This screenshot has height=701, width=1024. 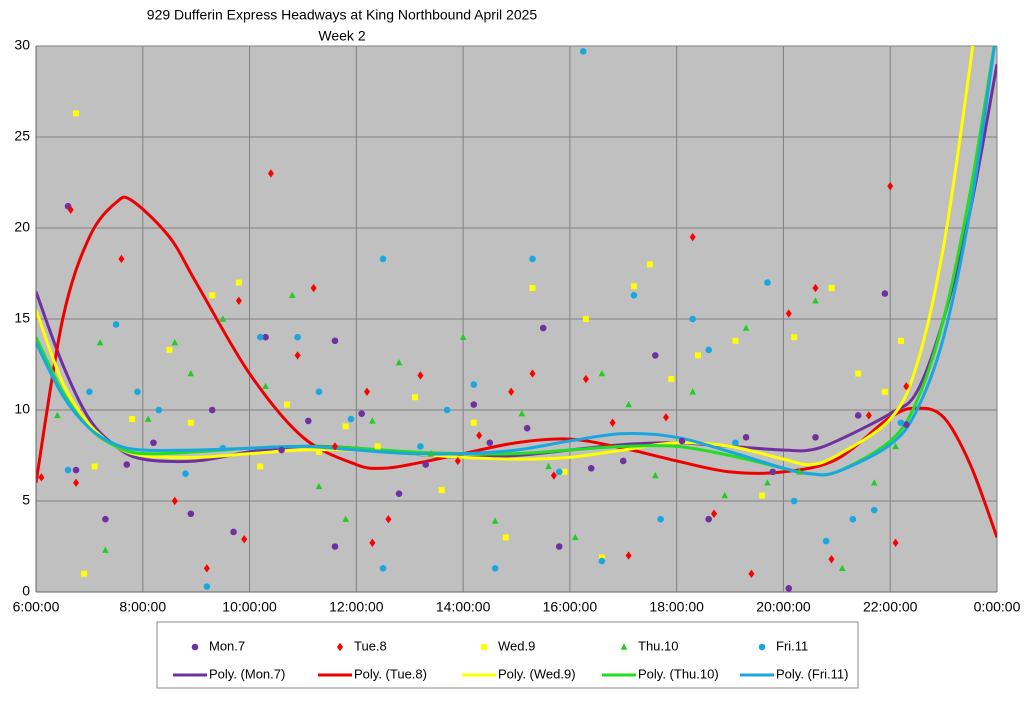 I want to click on legend-box, so click(x=507, y=655).